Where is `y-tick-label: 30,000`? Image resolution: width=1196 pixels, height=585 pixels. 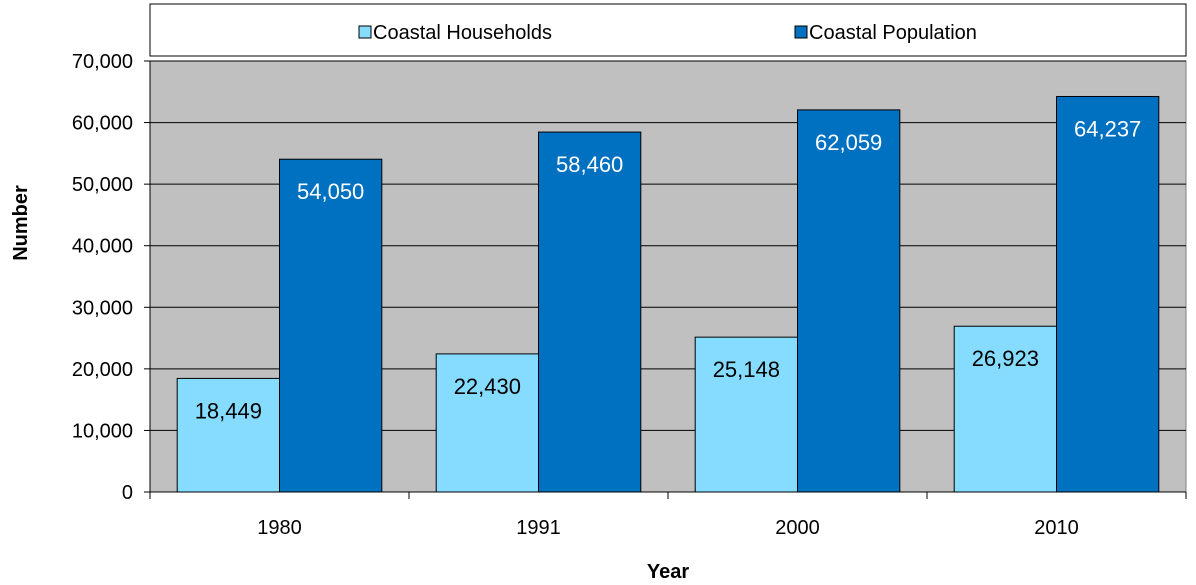 y-tick-label: 30,000 is located at coordinates (102, 308).